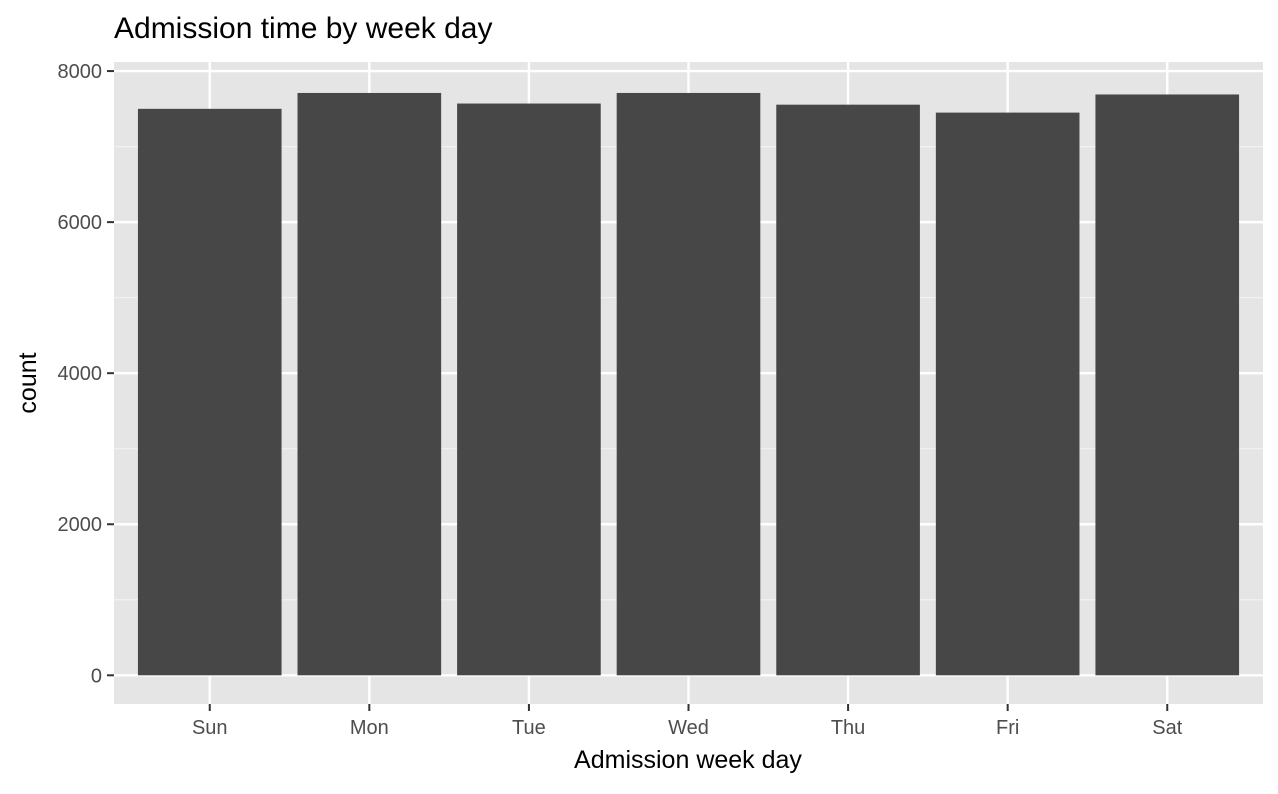 The width and height of the screenshot is (1278, 794). I want to click on x-axis: Sun Mon Tue Wed Thu Fri Sat, so click(687, 721).